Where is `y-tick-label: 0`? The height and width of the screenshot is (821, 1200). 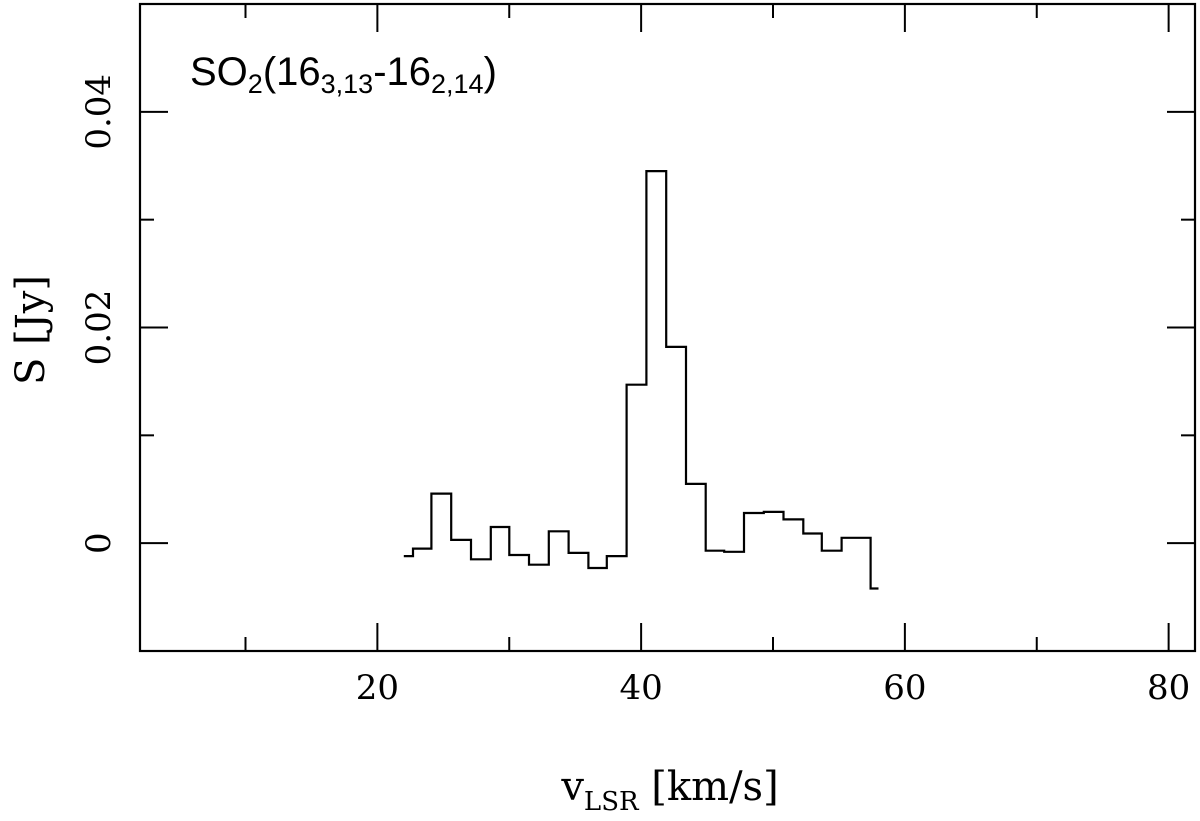
y-tick-label: 0 is located at coordinates (99, 543).